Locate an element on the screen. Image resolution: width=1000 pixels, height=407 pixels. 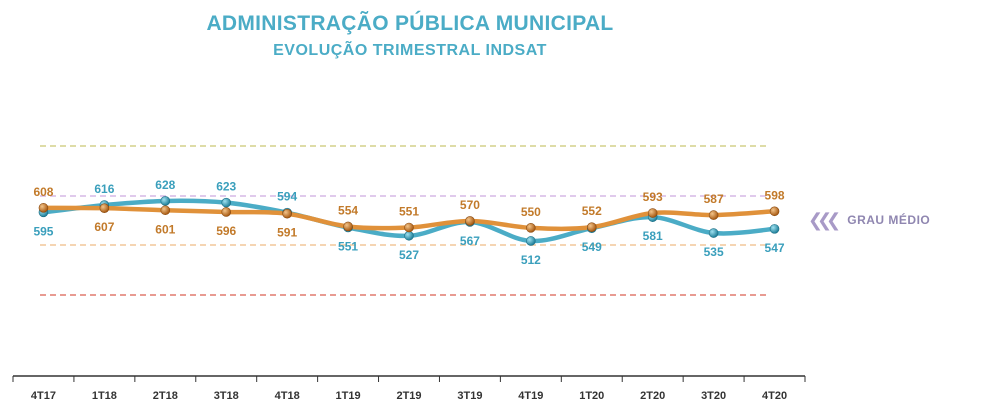
grau-medio-label: GRAU MÉDIO is located at coordinates (889, 220).